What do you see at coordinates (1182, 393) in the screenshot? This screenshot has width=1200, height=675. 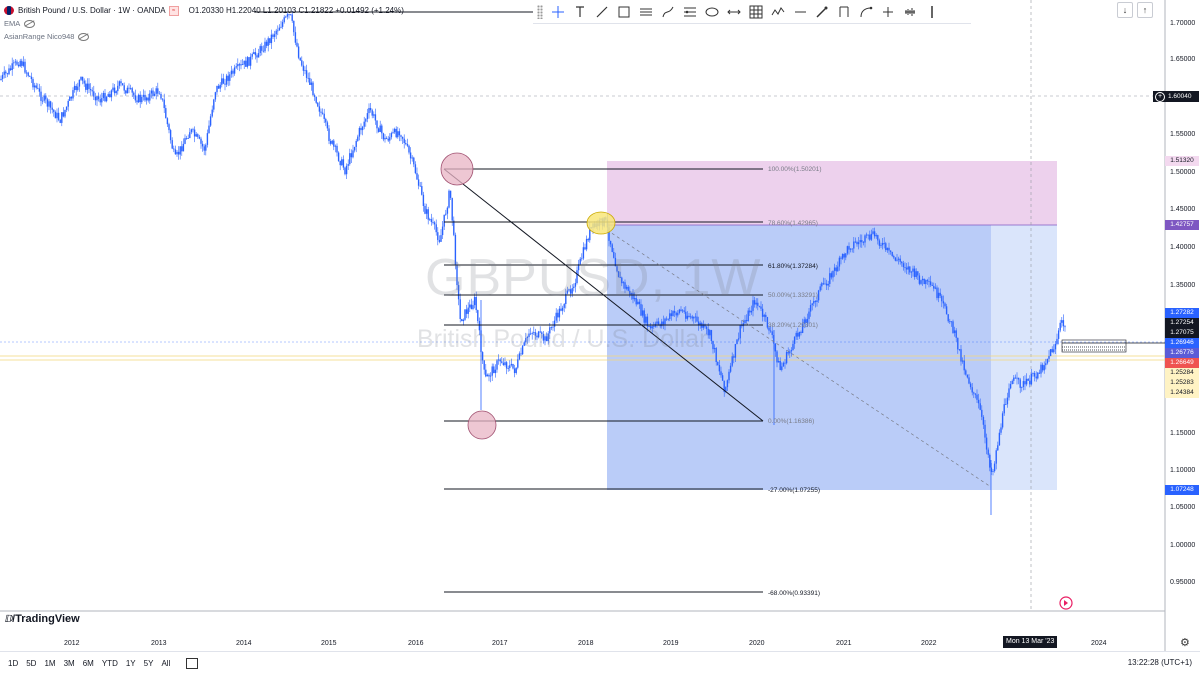 I see `price-tag: 1.24384` at bounding box center [1182, 393].